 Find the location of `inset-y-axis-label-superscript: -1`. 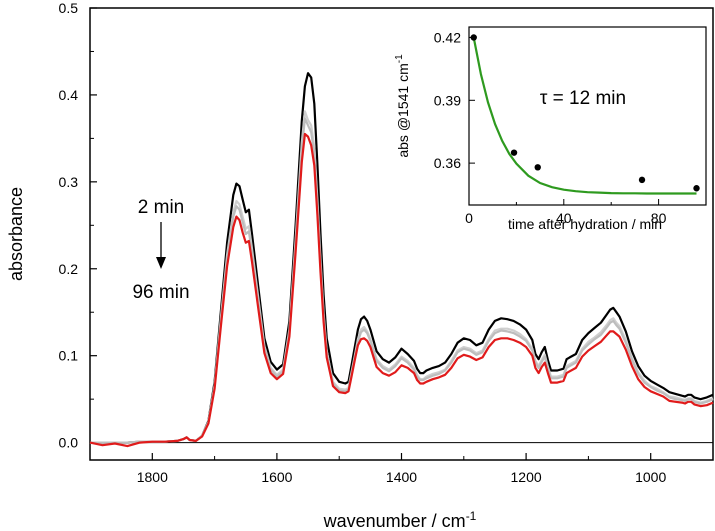

inset-y-axis-label-superscript: -1 is located at coordinates (399, 58).